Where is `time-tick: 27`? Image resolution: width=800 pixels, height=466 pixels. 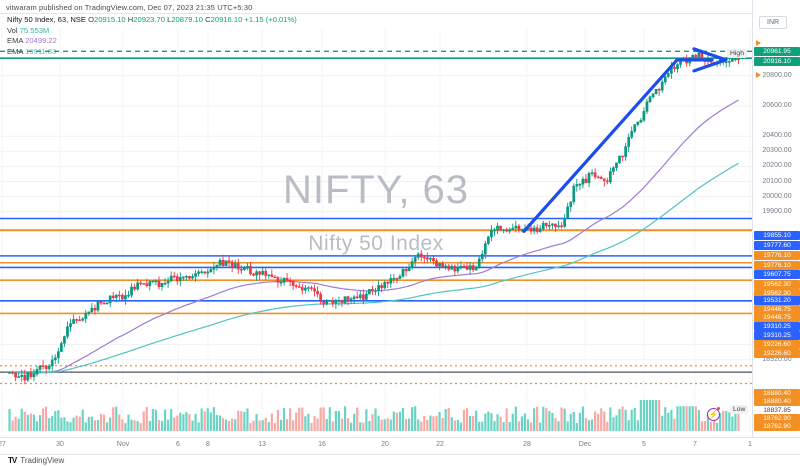
time-tick: 27 is located at coordinates (3, 444).